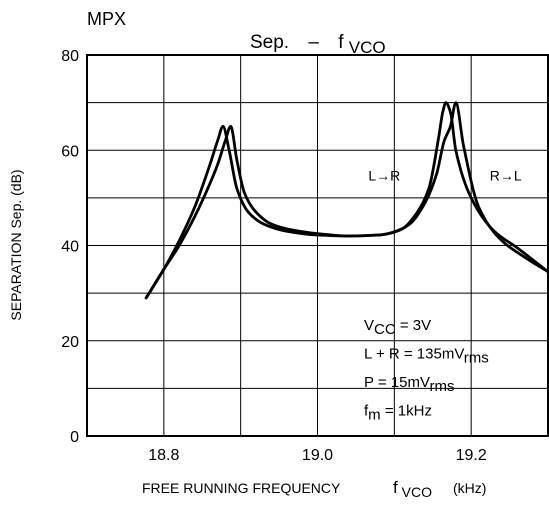  I want to click on y-tick-label: 80, so click(70, 56).